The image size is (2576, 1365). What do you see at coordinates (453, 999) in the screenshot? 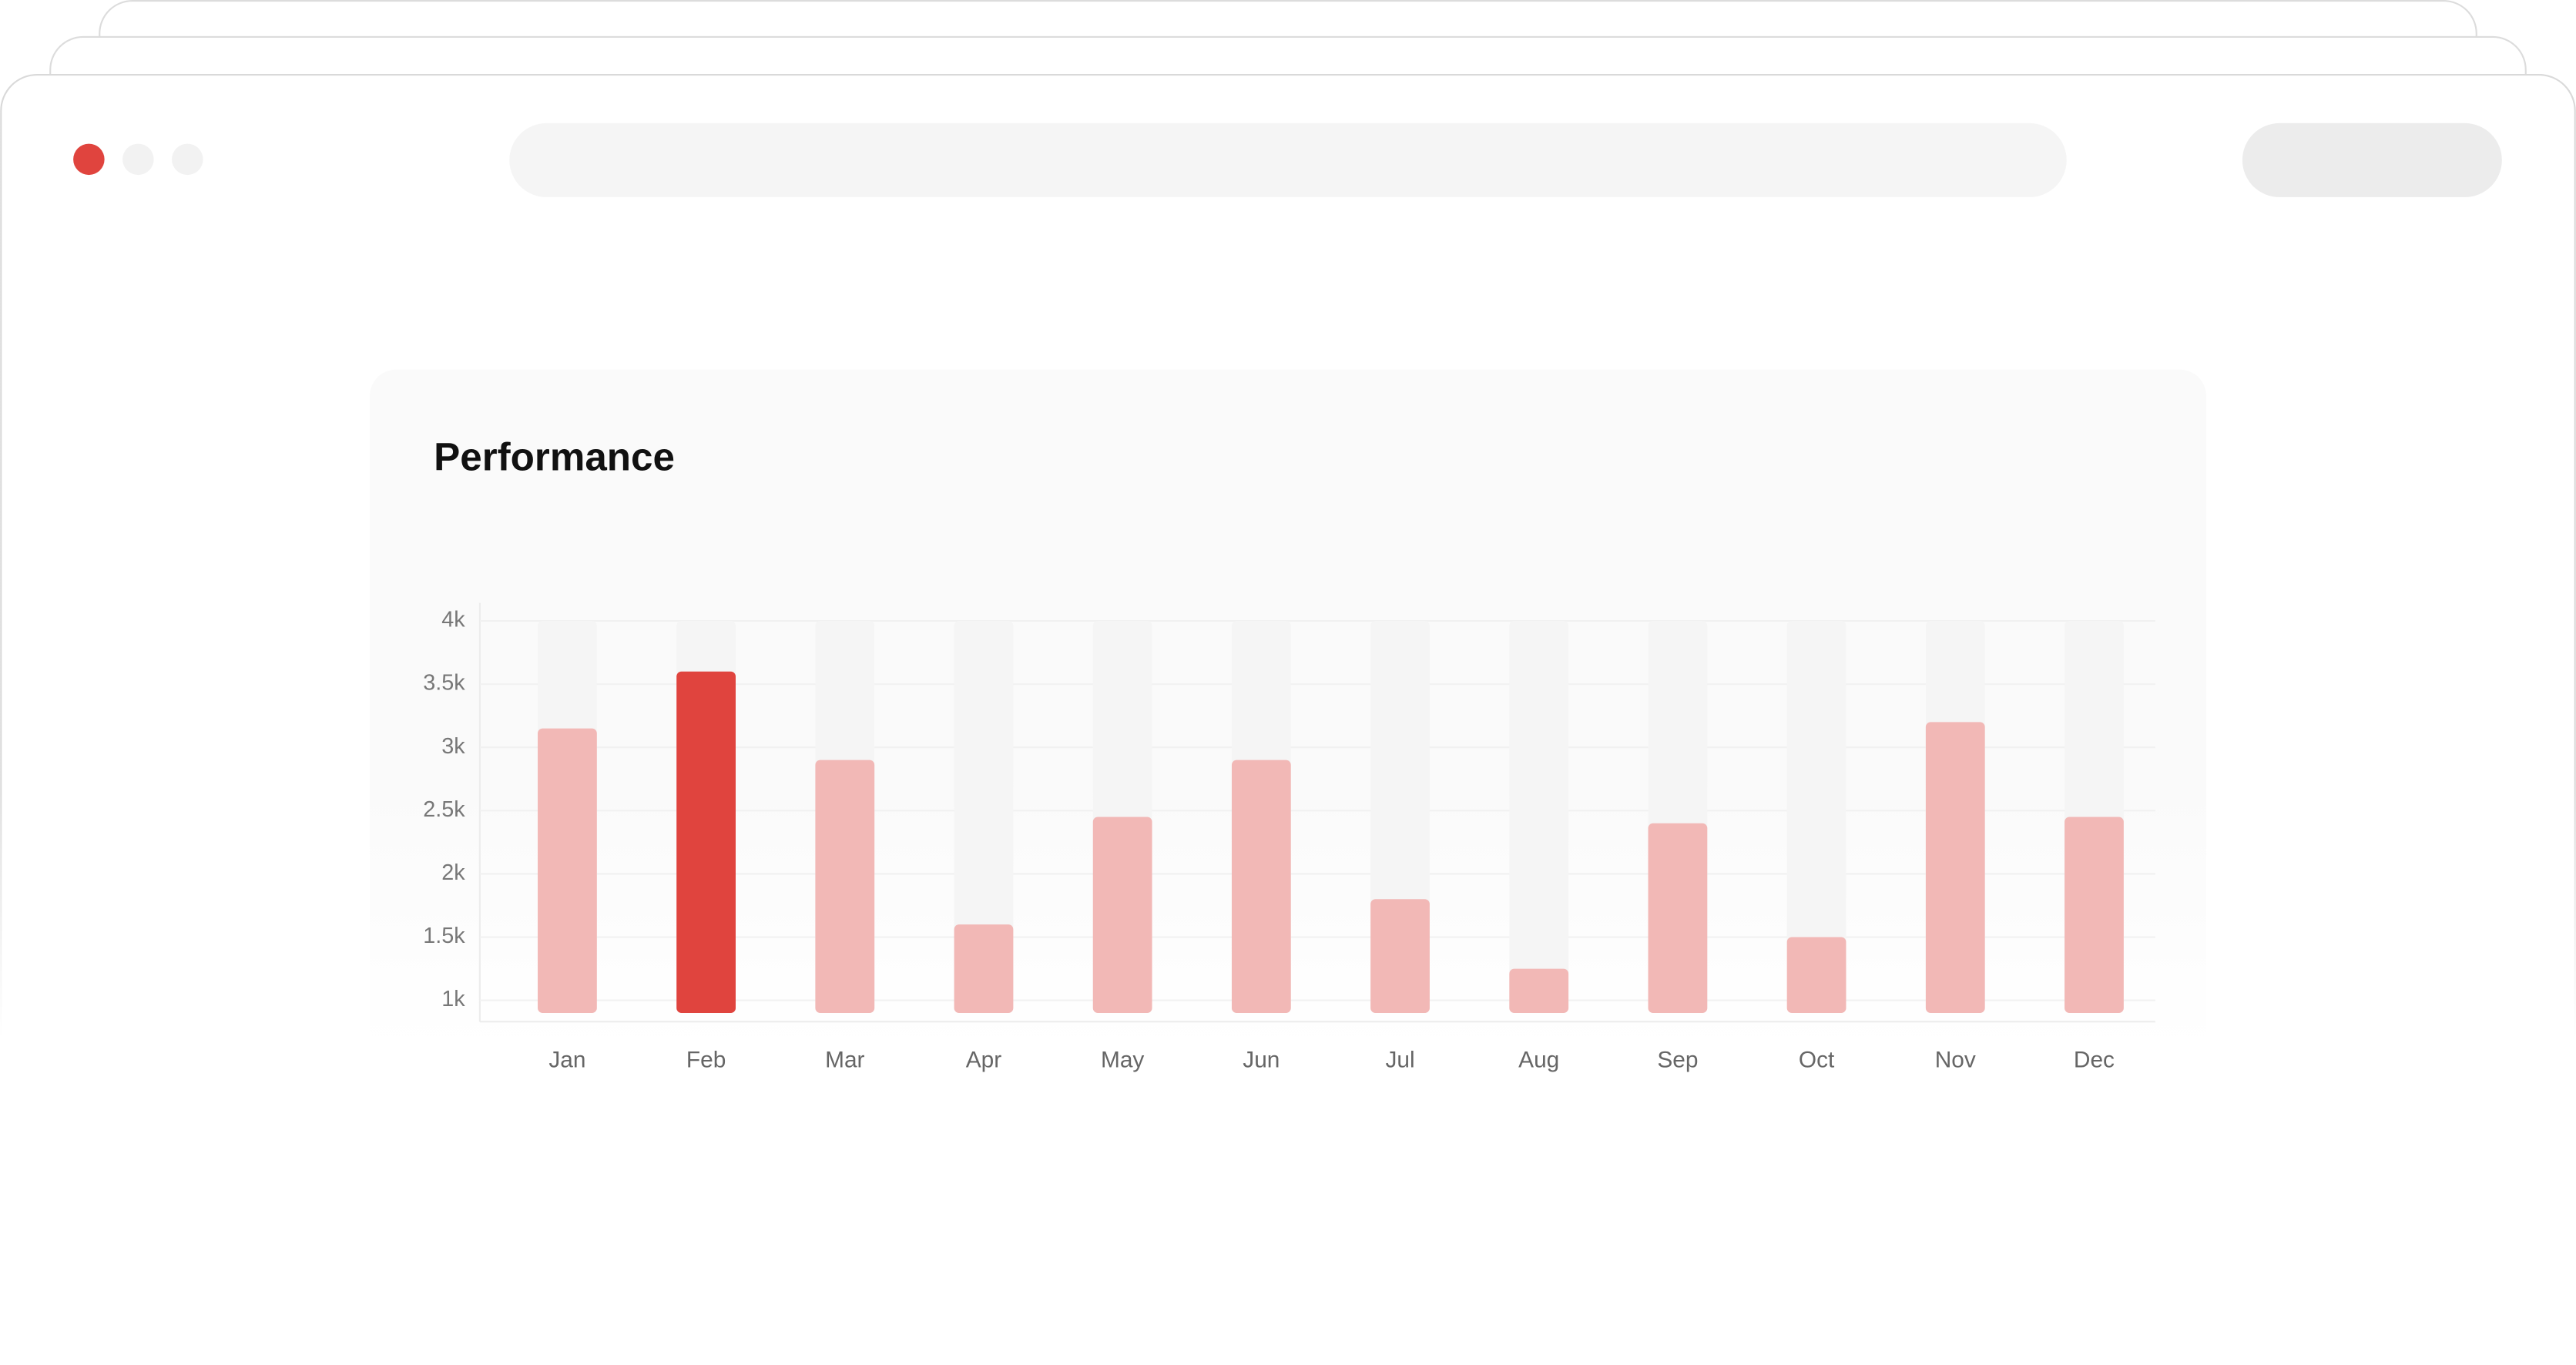
I see `y-tick-label: 1k` at bounding box center [453, 999].